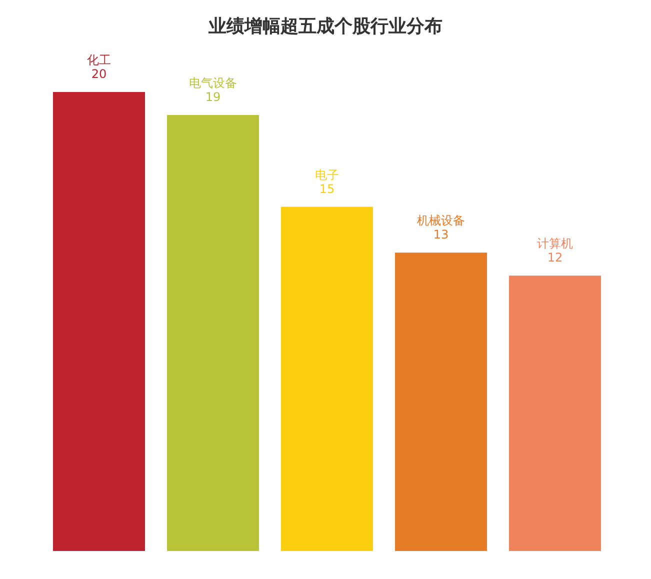  I want to click on x-tick-label: 电气设备, so click(213, 83).